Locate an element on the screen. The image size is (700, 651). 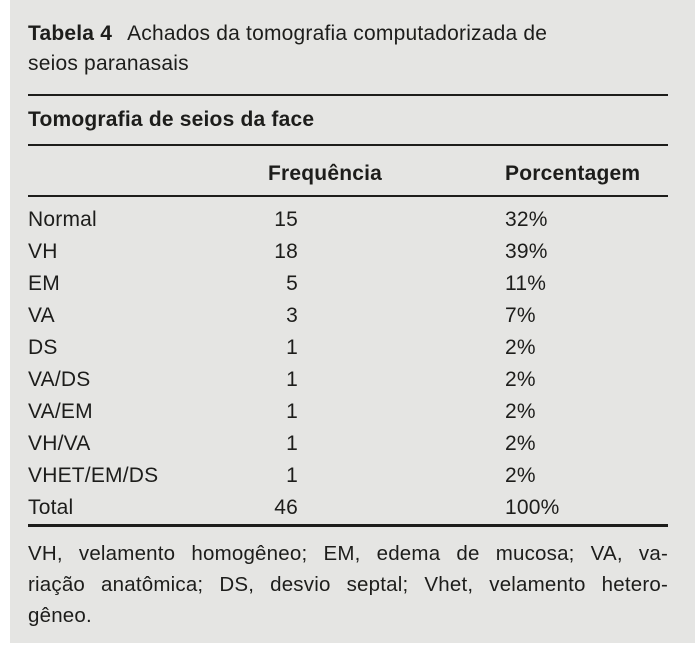
table-row-total: Total 46 100% is located at coordinates (348, 508).